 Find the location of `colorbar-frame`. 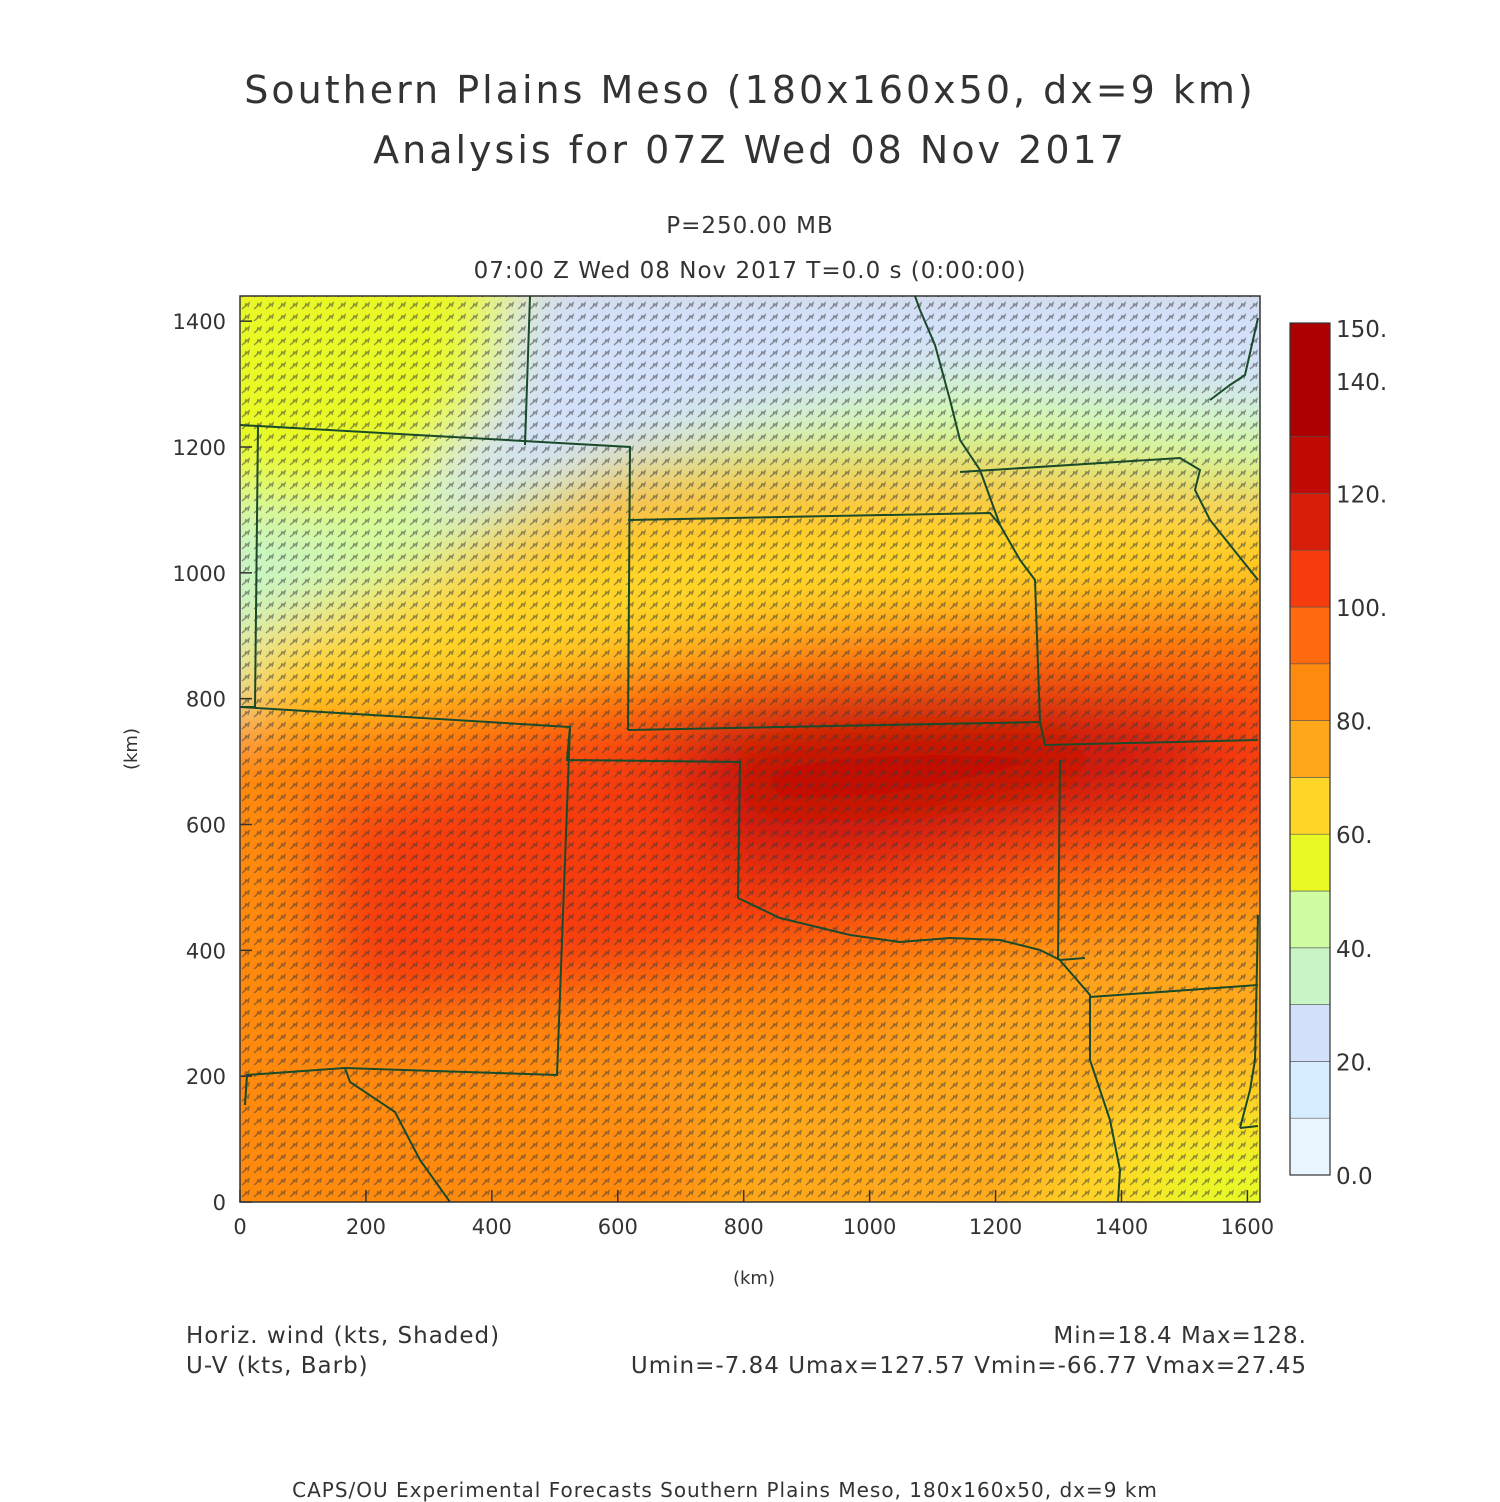

colorbar-frame is located at coordinates (1310, 749).